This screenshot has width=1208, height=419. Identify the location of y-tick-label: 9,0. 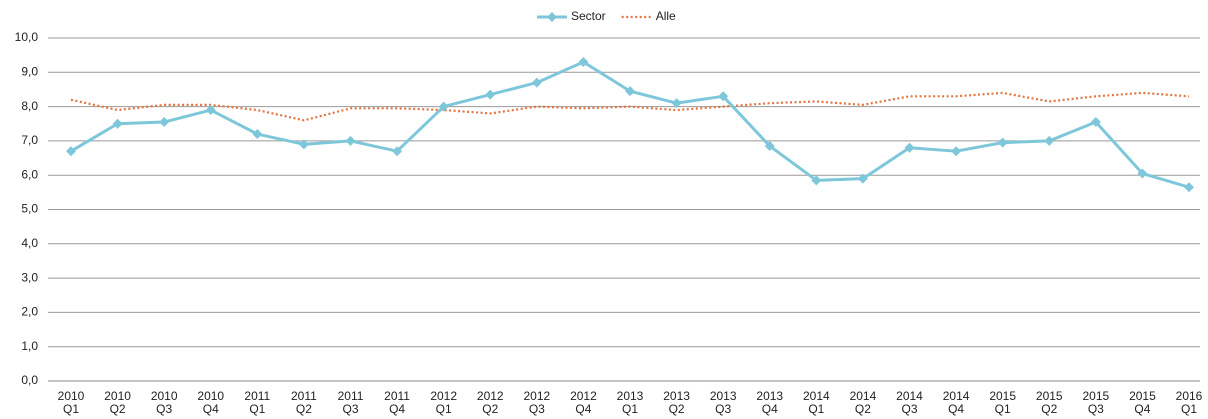
(29, 71).